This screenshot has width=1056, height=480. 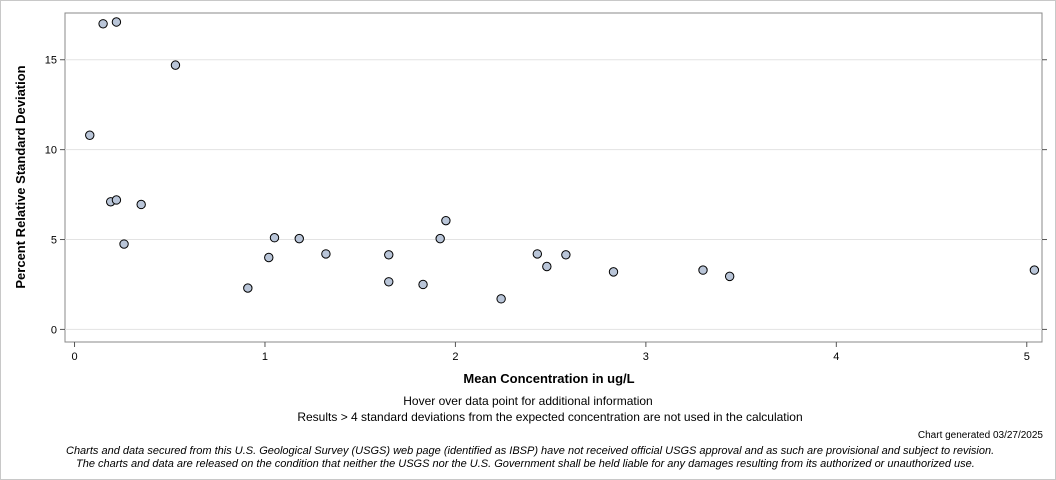 I want to click on x-tick-label: 2, so click(x=455, y=357).